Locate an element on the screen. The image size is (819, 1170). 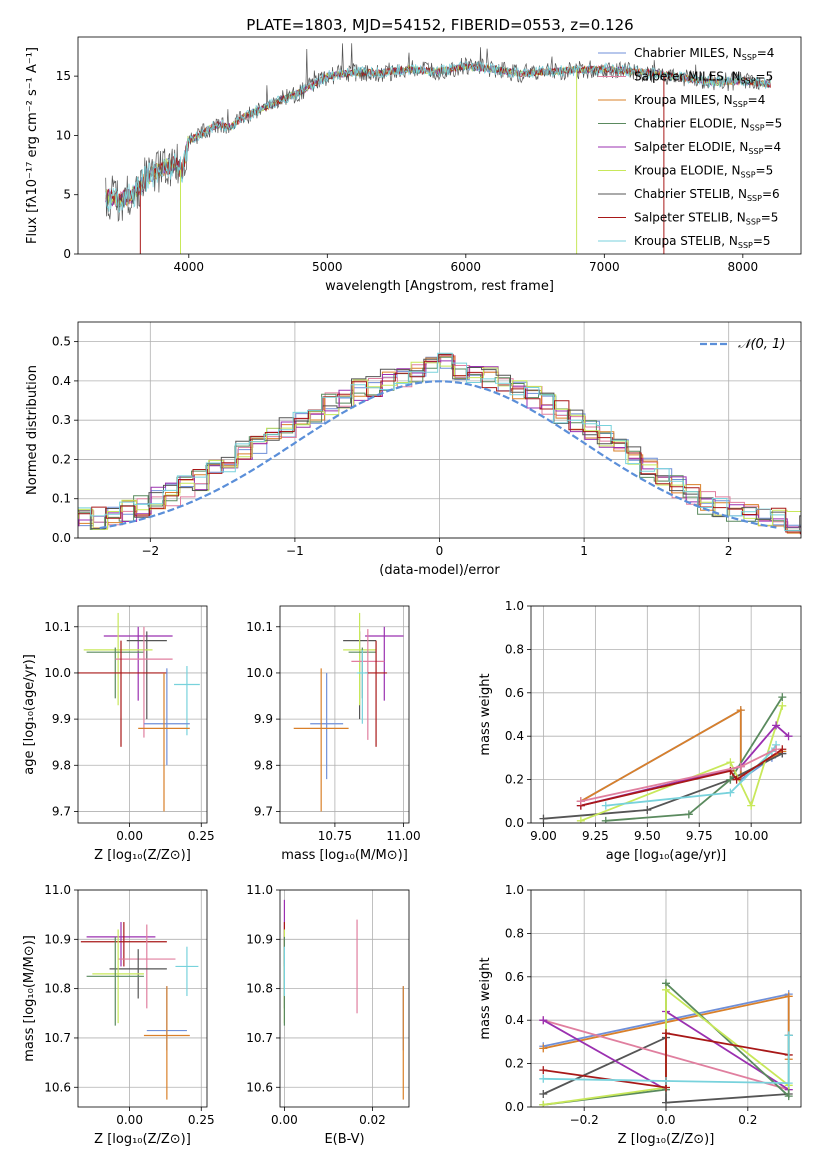
legend-label: Chabrier STELIB, NSSP=6 is located at coordinates (707, 195).